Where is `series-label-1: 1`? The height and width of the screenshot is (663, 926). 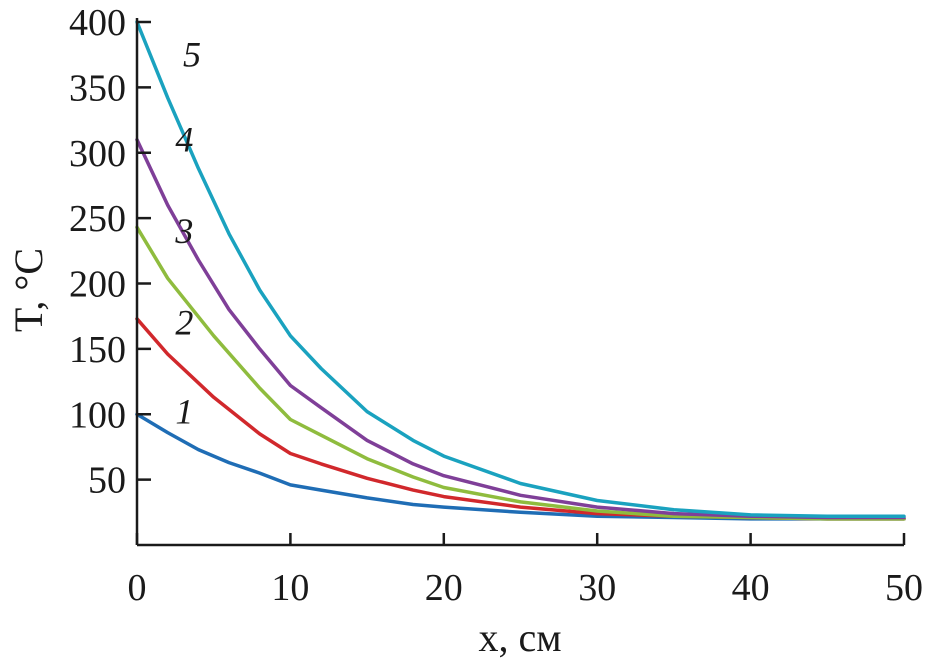
series-label-1: 1 is located at coordinates (184, 412).